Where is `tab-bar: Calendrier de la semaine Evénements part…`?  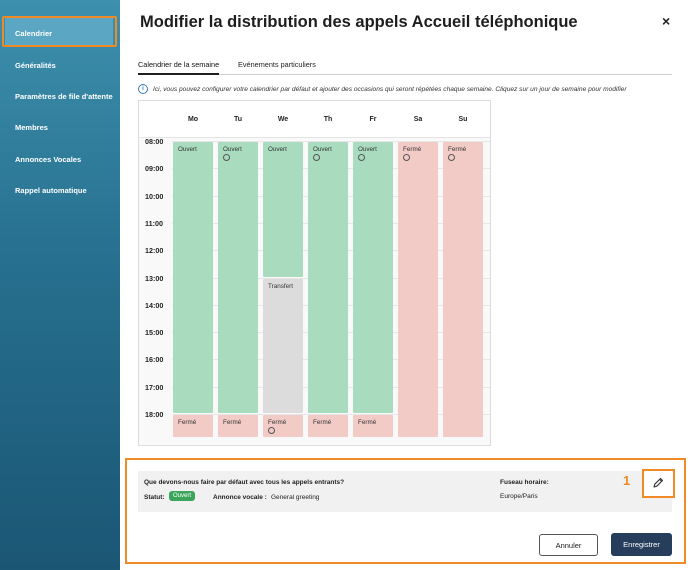
tab-bar: Calendrier de la semaine Evénements part… is located at coordinates (405, 65).